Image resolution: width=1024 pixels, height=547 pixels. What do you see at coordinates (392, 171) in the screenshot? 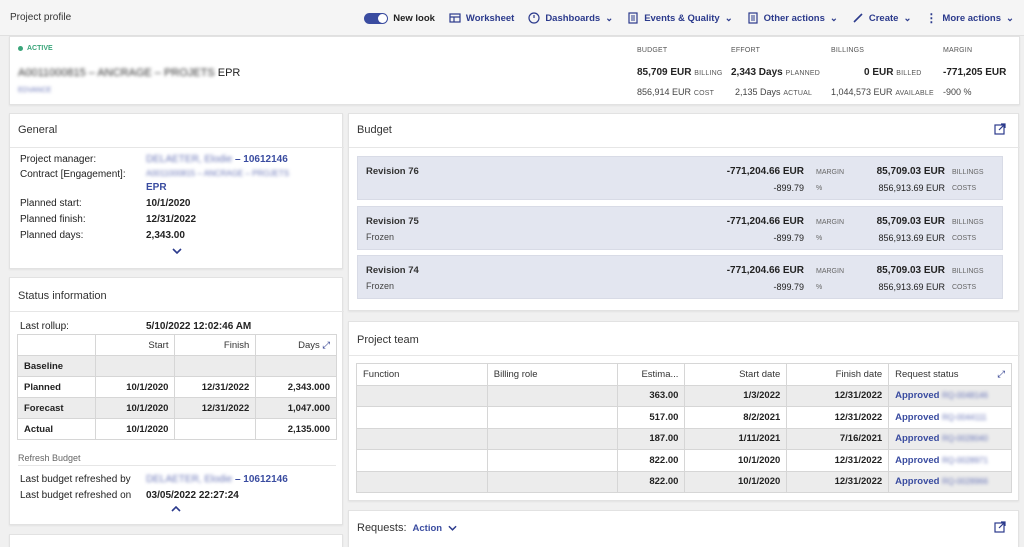
I see `revision-name: Revision 76` at bounding box center [392, 171].